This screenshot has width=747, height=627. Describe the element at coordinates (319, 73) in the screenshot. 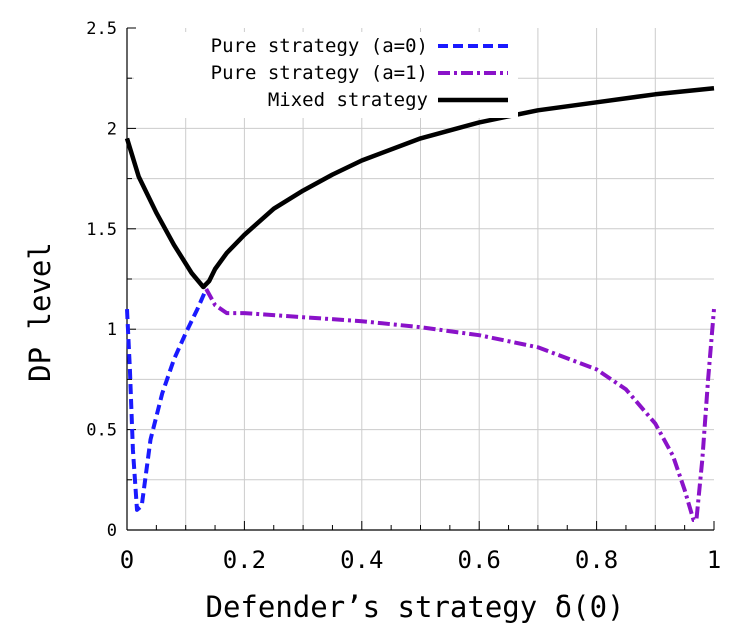

I see `legend-label-pure-a1: Pure strategy (a=1)` at that location.